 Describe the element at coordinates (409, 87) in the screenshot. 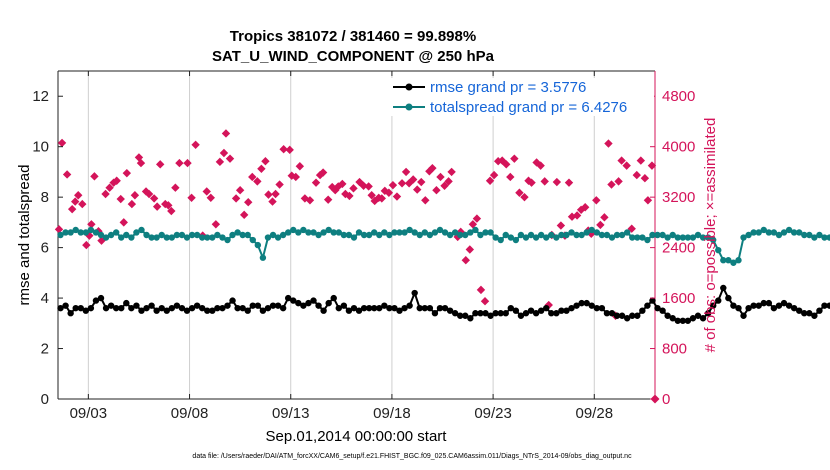

I see `legend-rmse-marker` at that location.